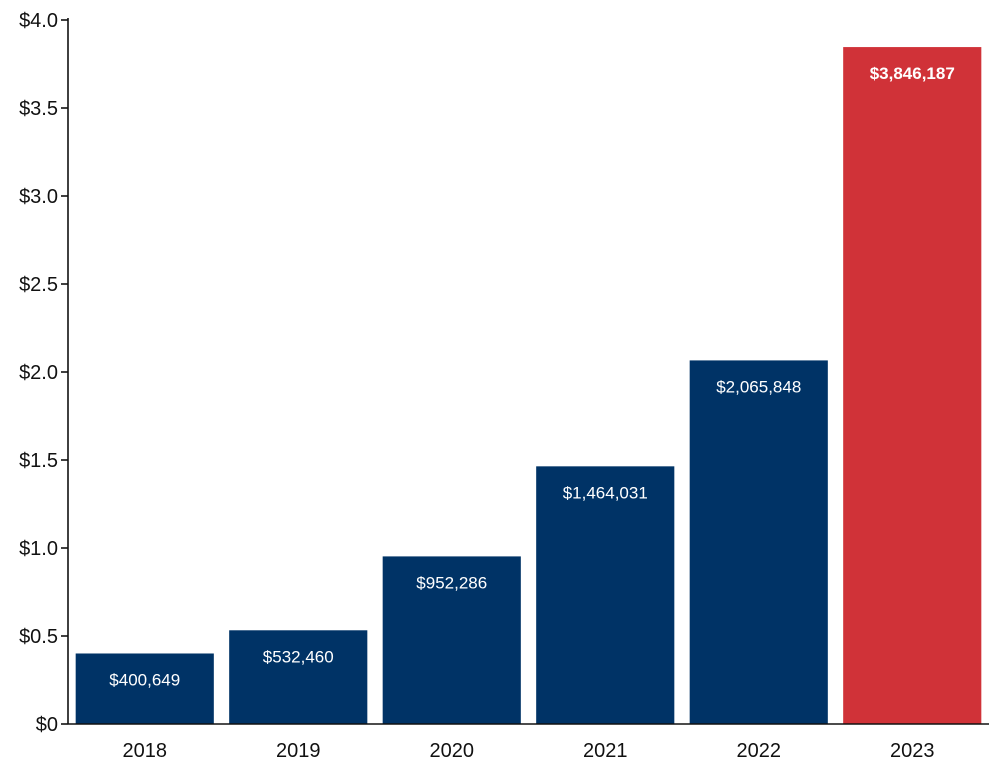  I want to click on x-tick-label: 2020, so click(452, 750).